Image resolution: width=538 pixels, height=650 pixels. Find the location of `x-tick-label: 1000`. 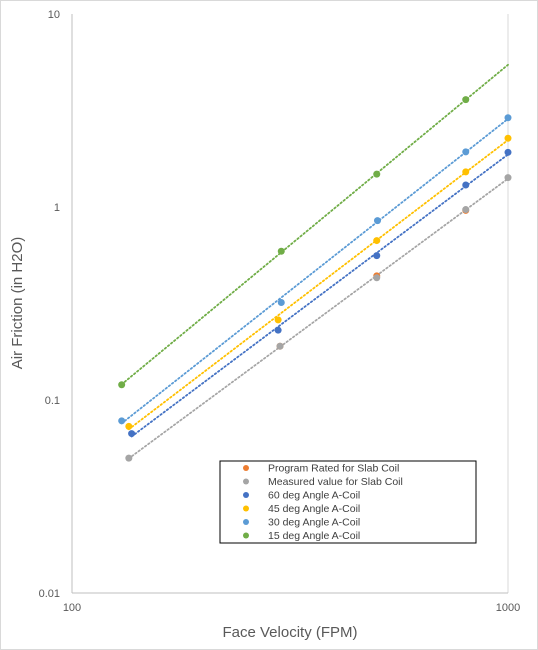

x-tick-label: 1000 is located at coordinates (508, 608).